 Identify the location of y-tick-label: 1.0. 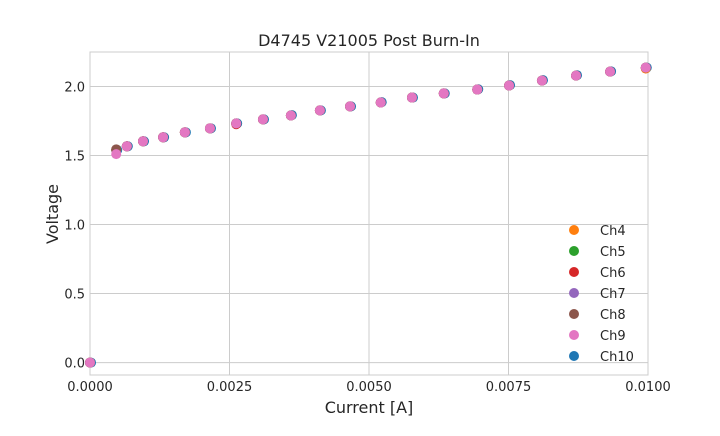
(74, 226).